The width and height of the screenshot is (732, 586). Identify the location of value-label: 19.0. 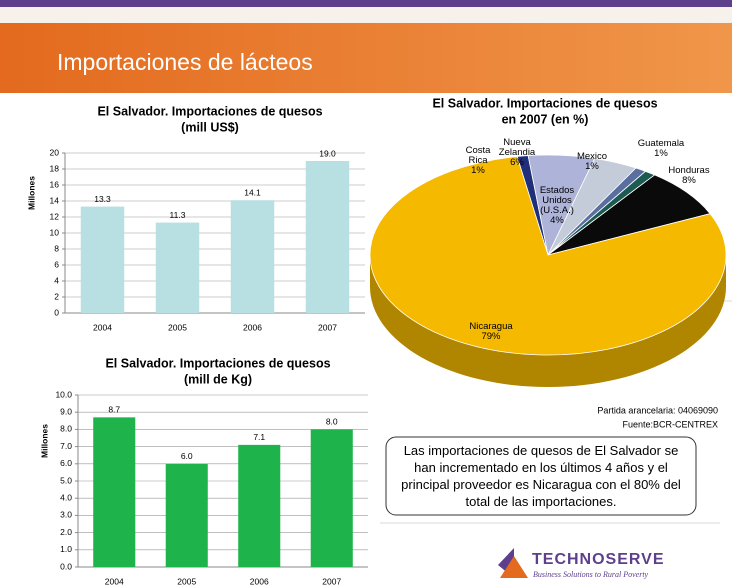
(327, 153).